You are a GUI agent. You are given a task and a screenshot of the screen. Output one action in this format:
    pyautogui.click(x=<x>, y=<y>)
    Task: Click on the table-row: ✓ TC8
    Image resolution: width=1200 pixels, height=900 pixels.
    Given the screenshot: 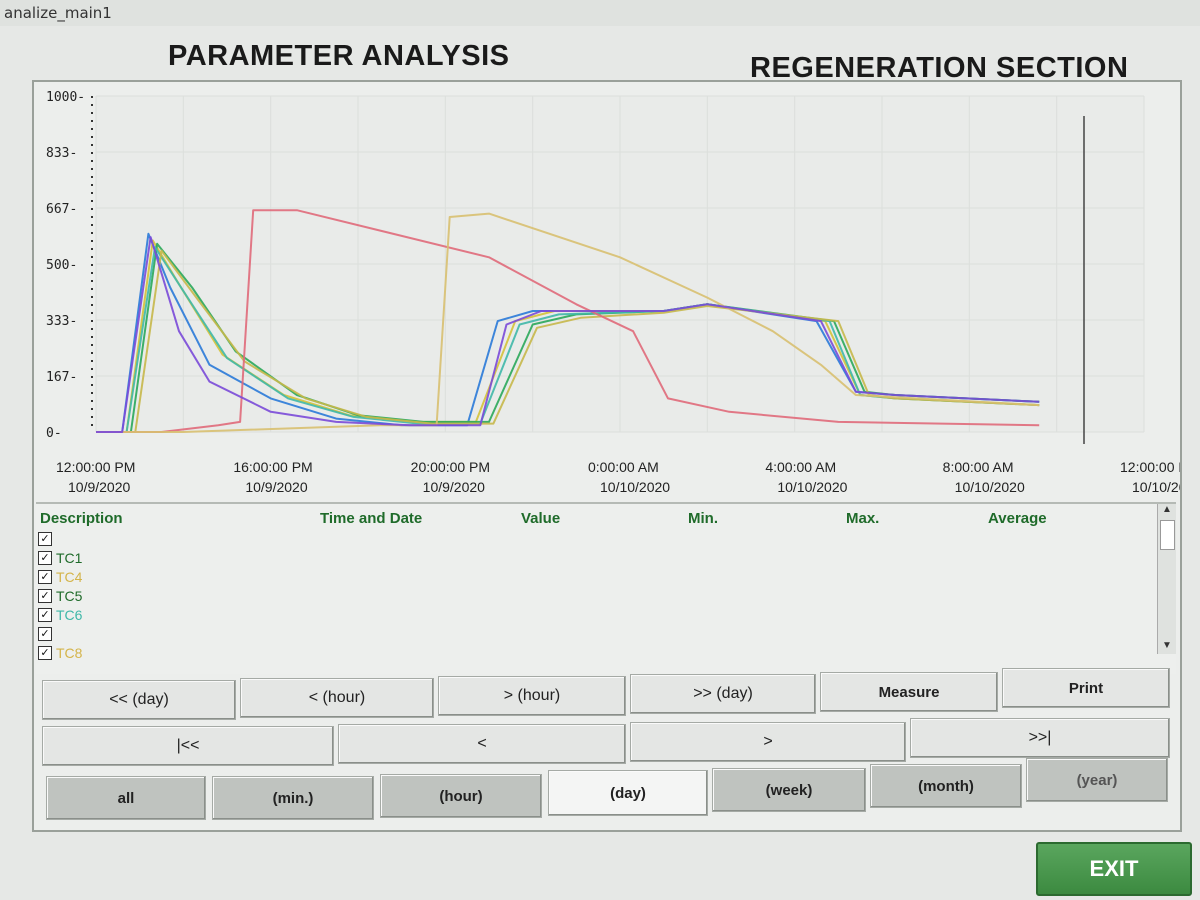 What is the action you would take?
    pyautogui.click(x=60, y=653)
    